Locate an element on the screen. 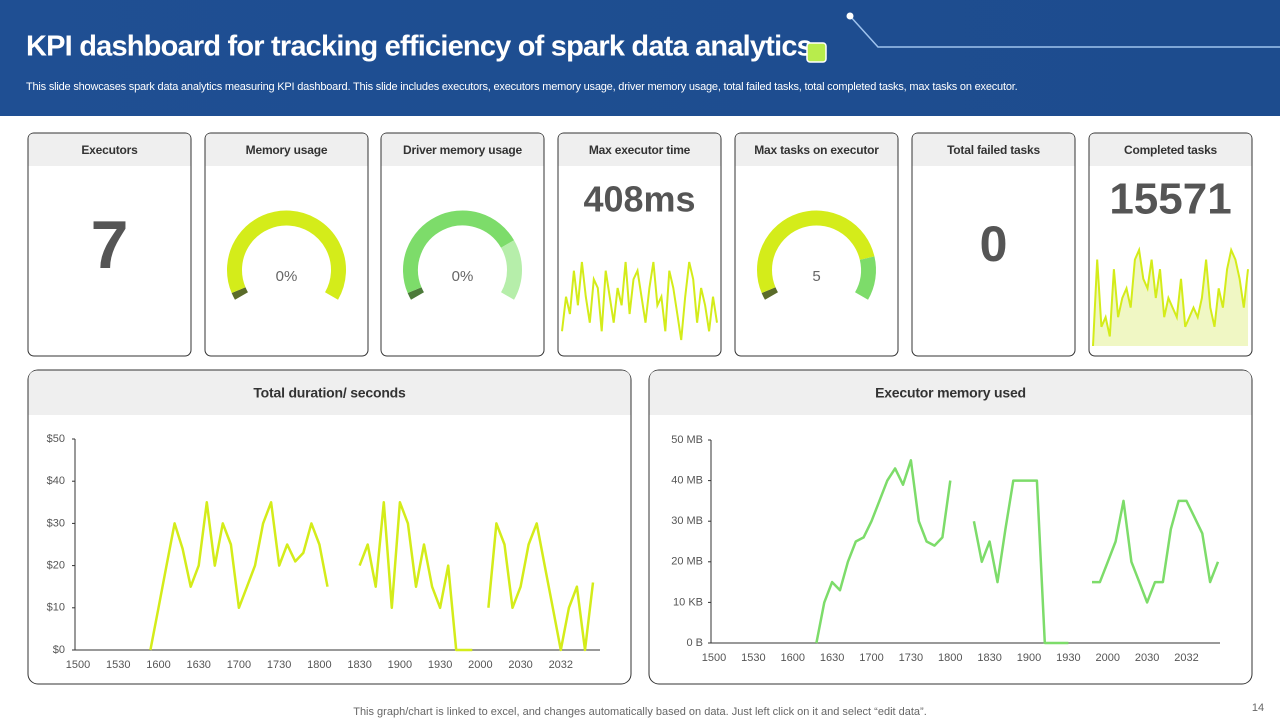 This screenshot has width=1280, height=720. decor-line is located at coordinates (1064, 31).